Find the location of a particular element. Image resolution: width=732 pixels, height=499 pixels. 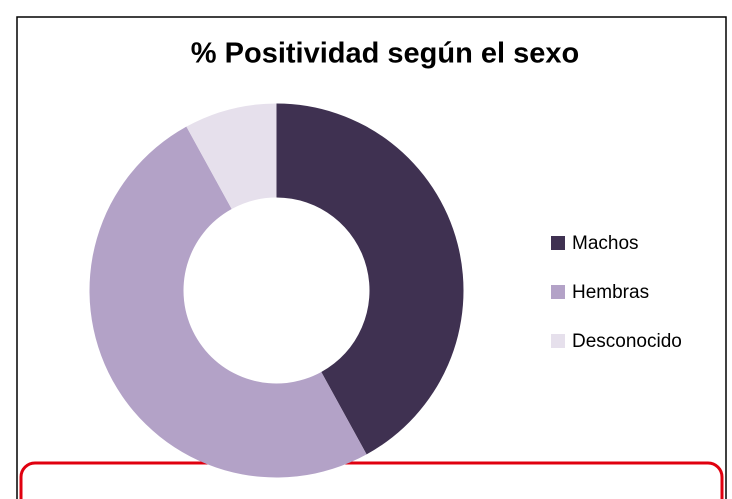

donut-segment is located at coordinates (231, 156).